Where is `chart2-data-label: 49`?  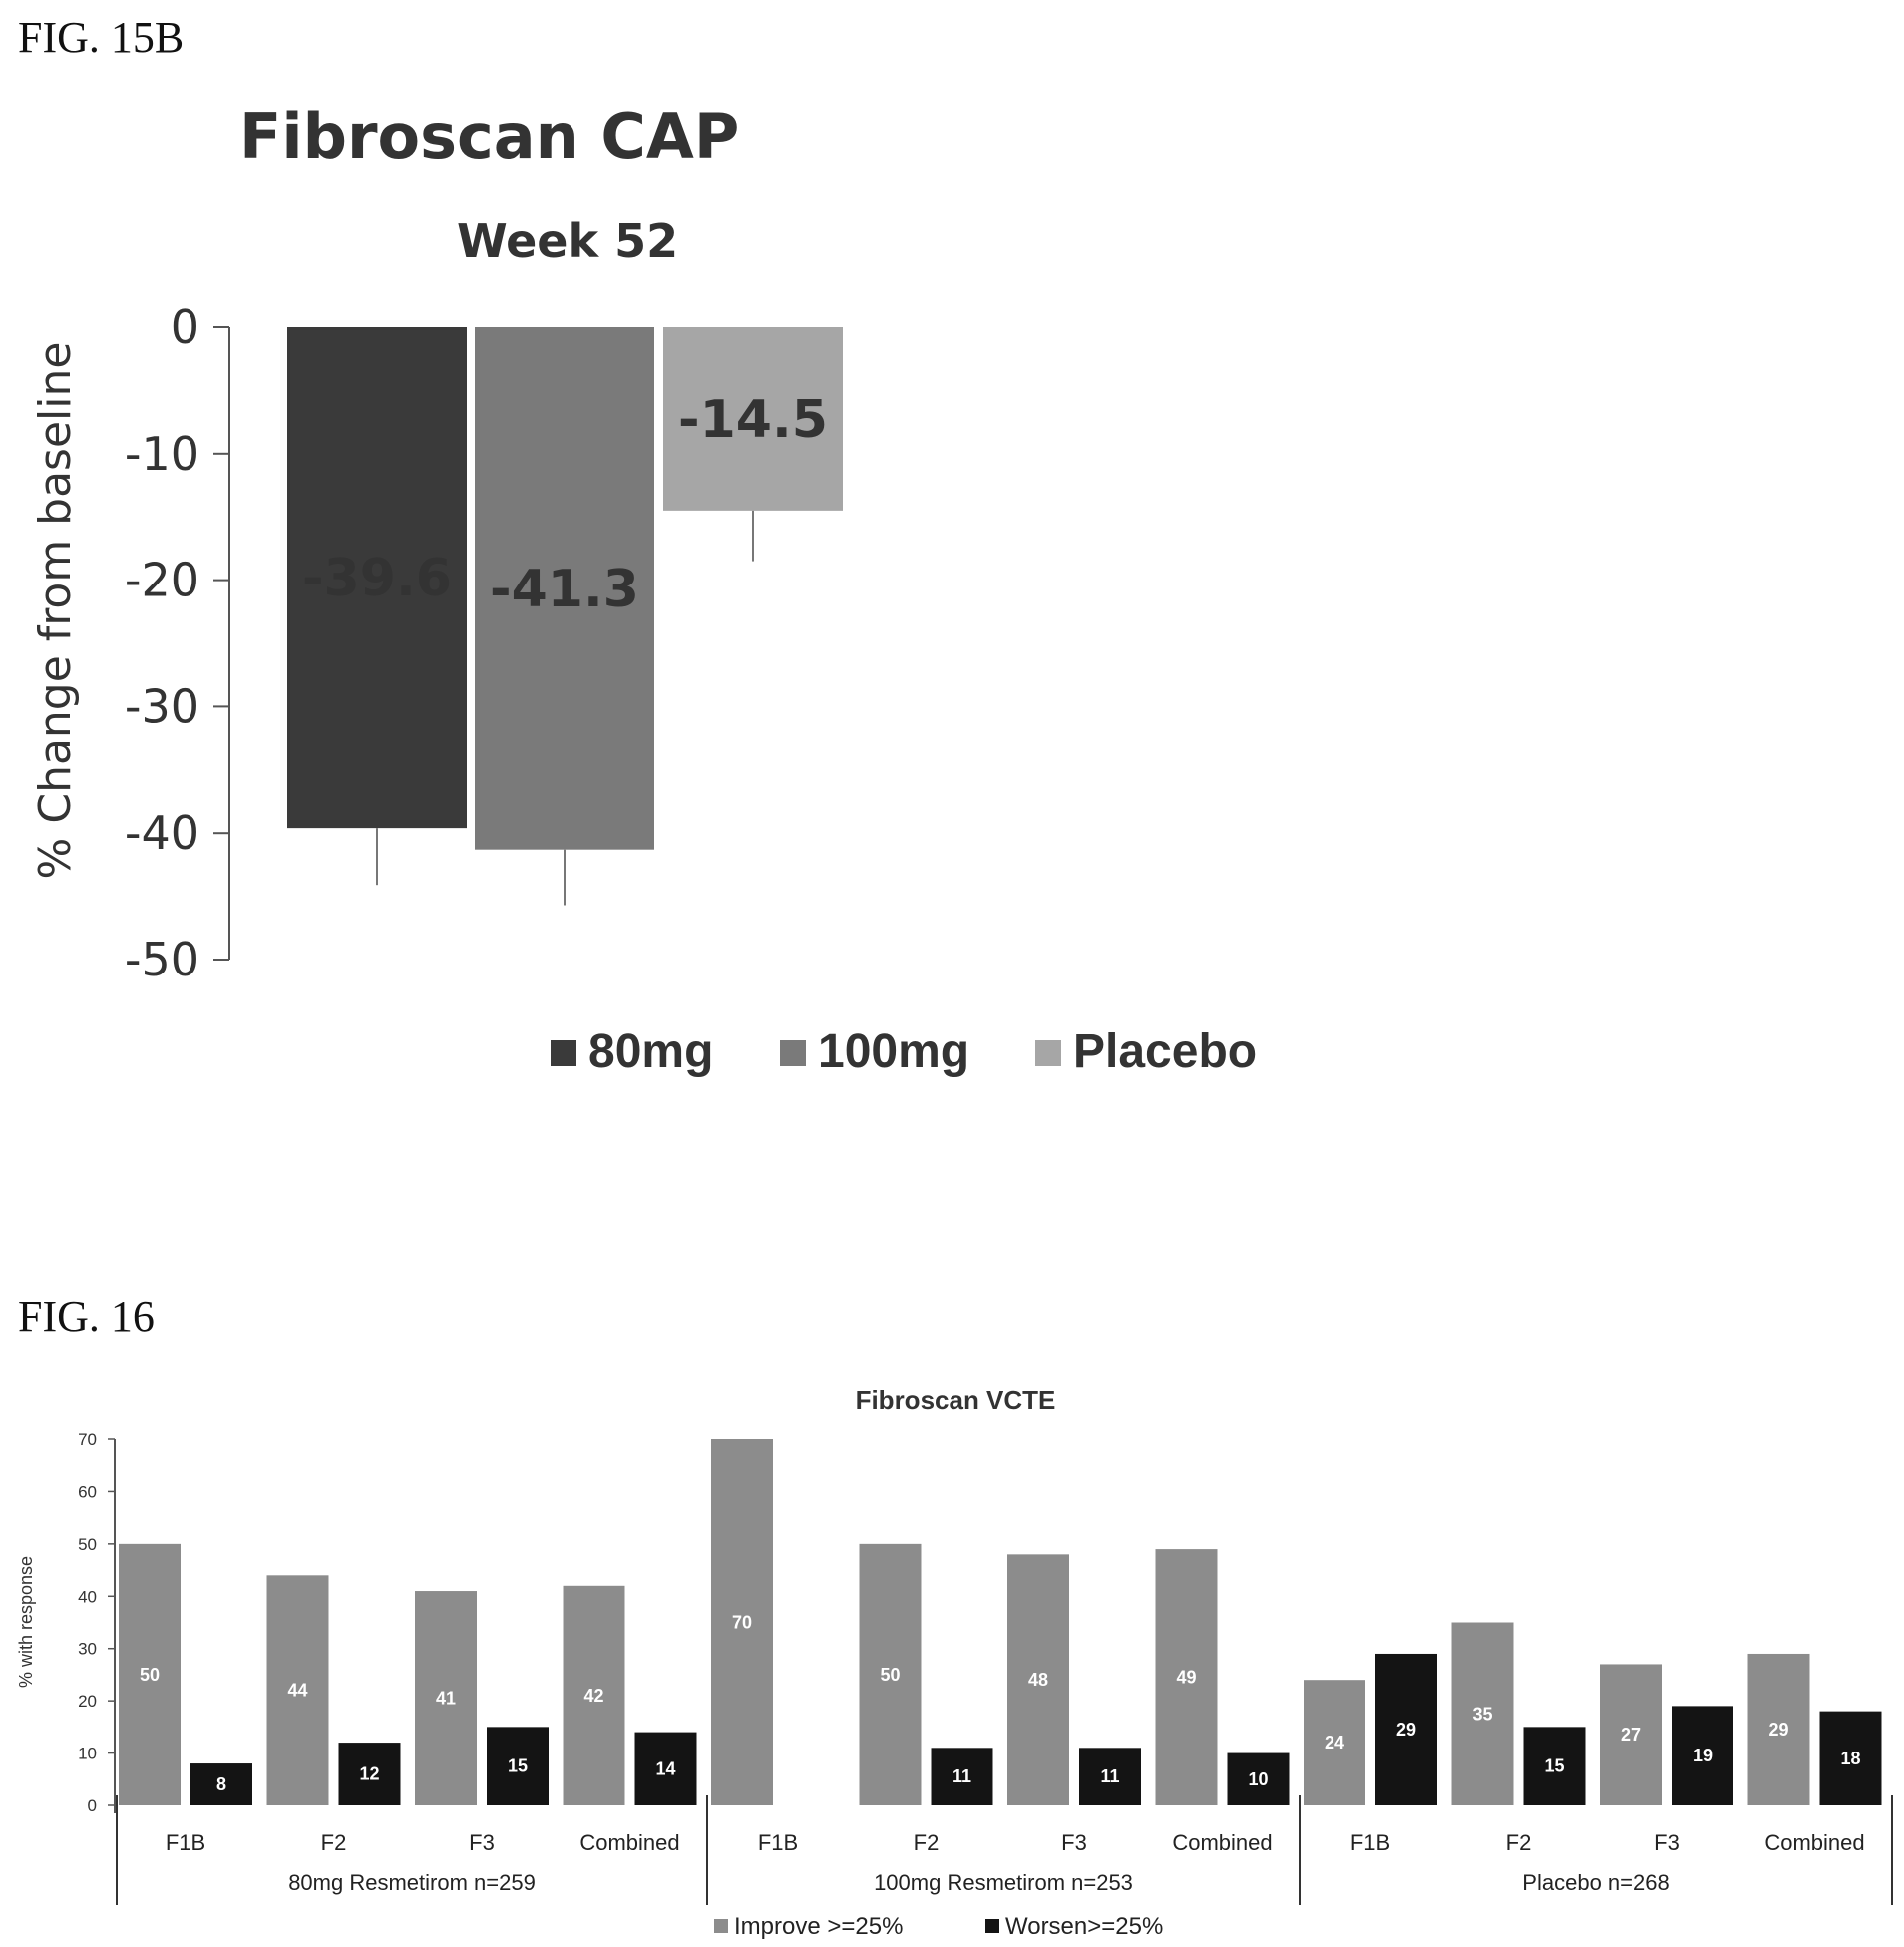
chart2-data-label: 49 is located at coordinates (1186, 1678).